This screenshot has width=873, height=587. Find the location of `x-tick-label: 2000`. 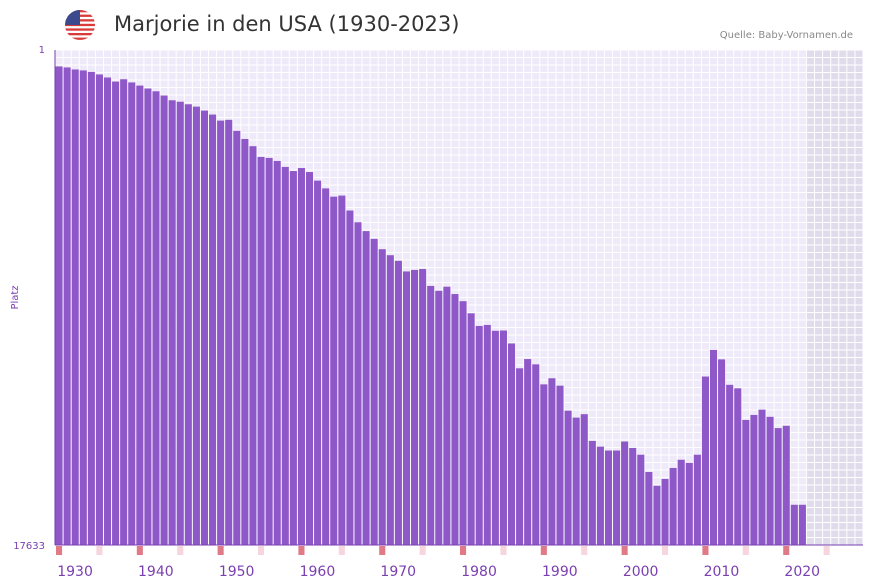

x-tick-label: 2000 is located at coordinates (641, 572).